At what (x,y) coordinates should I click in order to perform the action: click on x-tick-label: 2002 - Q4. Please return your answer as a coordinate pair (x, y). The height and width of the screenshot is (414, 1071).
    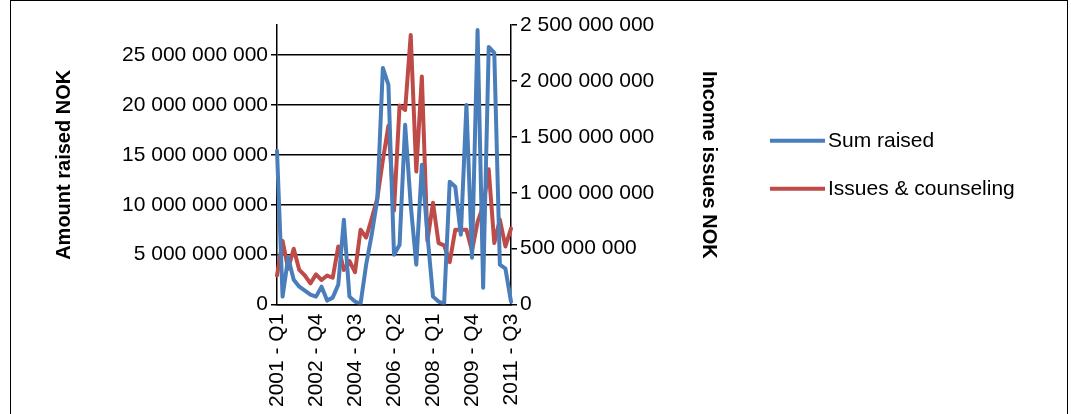
    Looking at the image, I should click on (314, 360).